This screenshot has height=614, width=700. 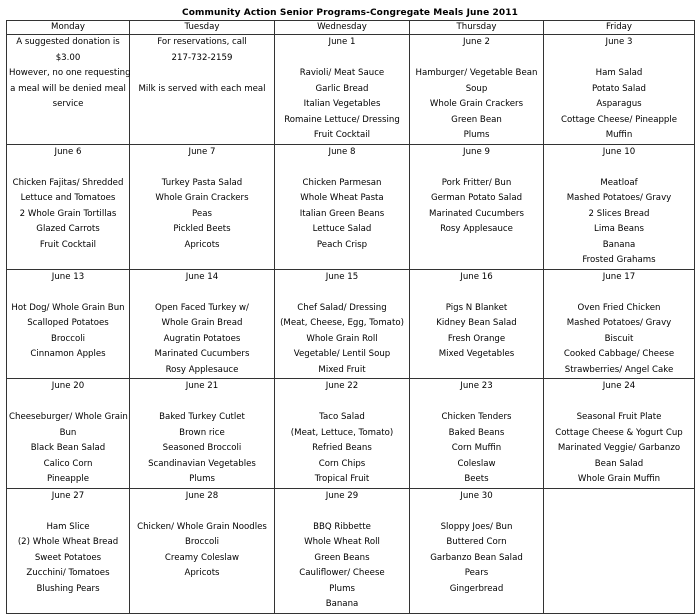 I want to click on menu-item: Whole Grain Roll, so click(x=342, y=338).